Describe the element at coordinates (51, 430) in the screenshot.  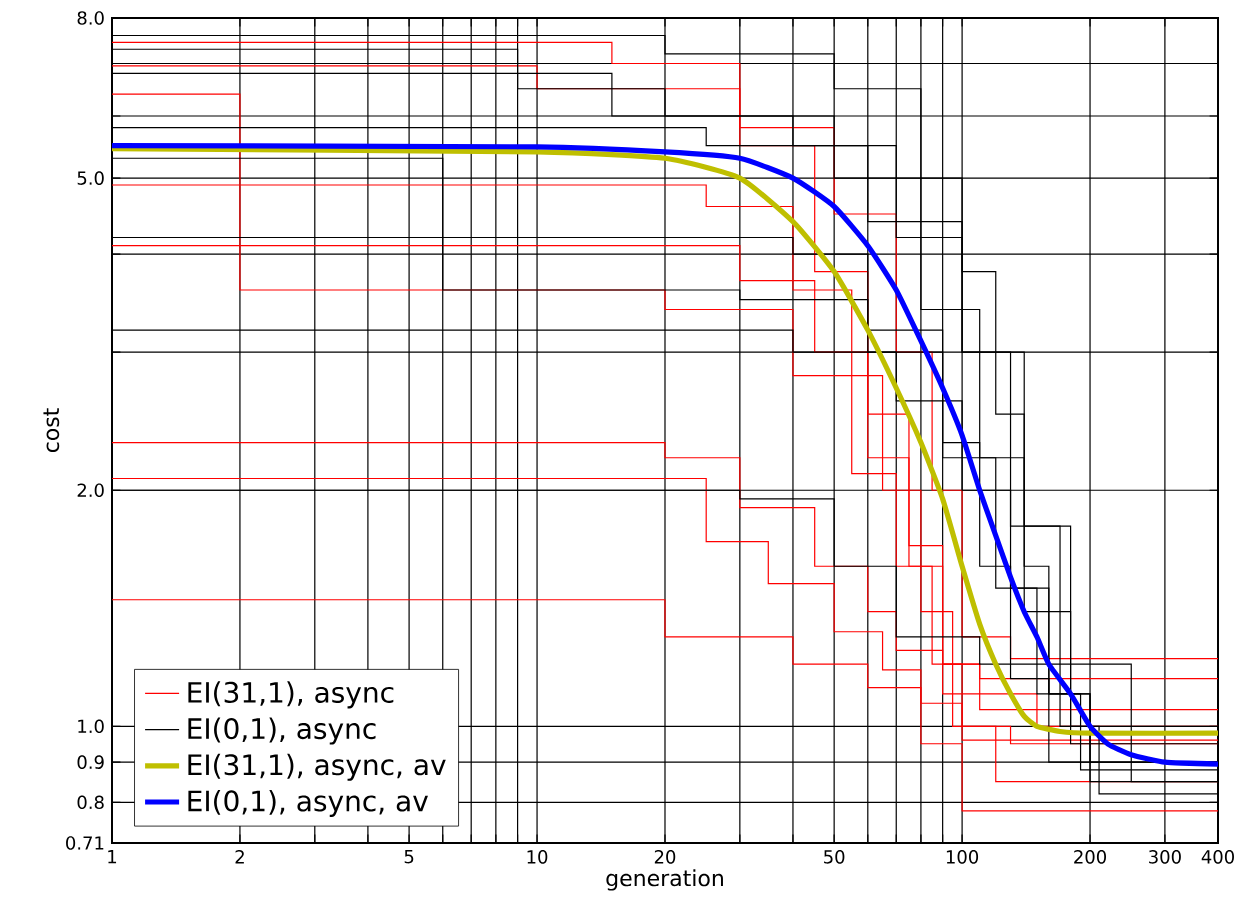
I see `y-axis-title: cost` at that location.